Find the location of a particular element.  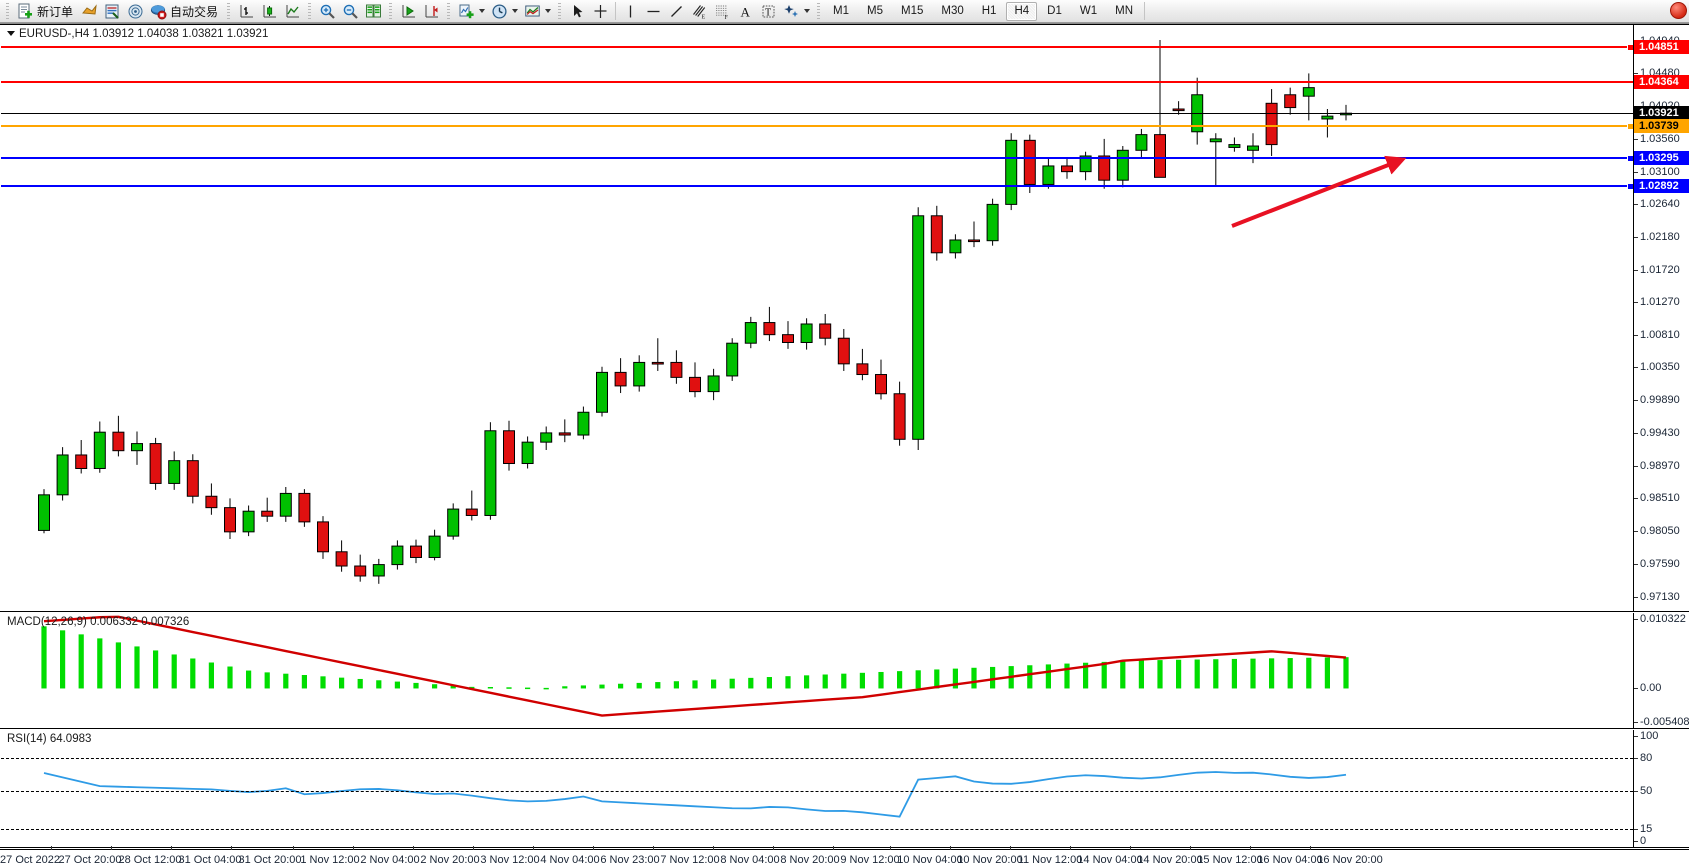

toolbar-grip-orders is located at coordinates (8, 11).